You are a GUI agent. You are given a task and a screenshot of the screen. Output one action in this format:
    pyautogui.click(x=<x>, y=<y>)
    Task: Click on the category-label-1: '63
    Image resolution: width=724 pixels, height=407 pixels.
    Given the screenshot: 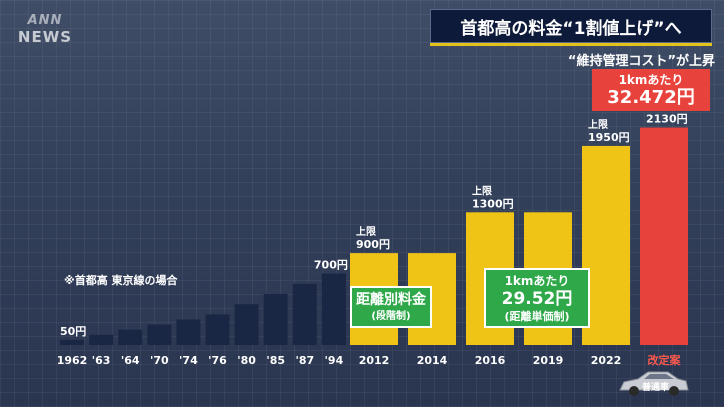 What is the action you would take?
    pyautogui.click(x=101, y=360)
    